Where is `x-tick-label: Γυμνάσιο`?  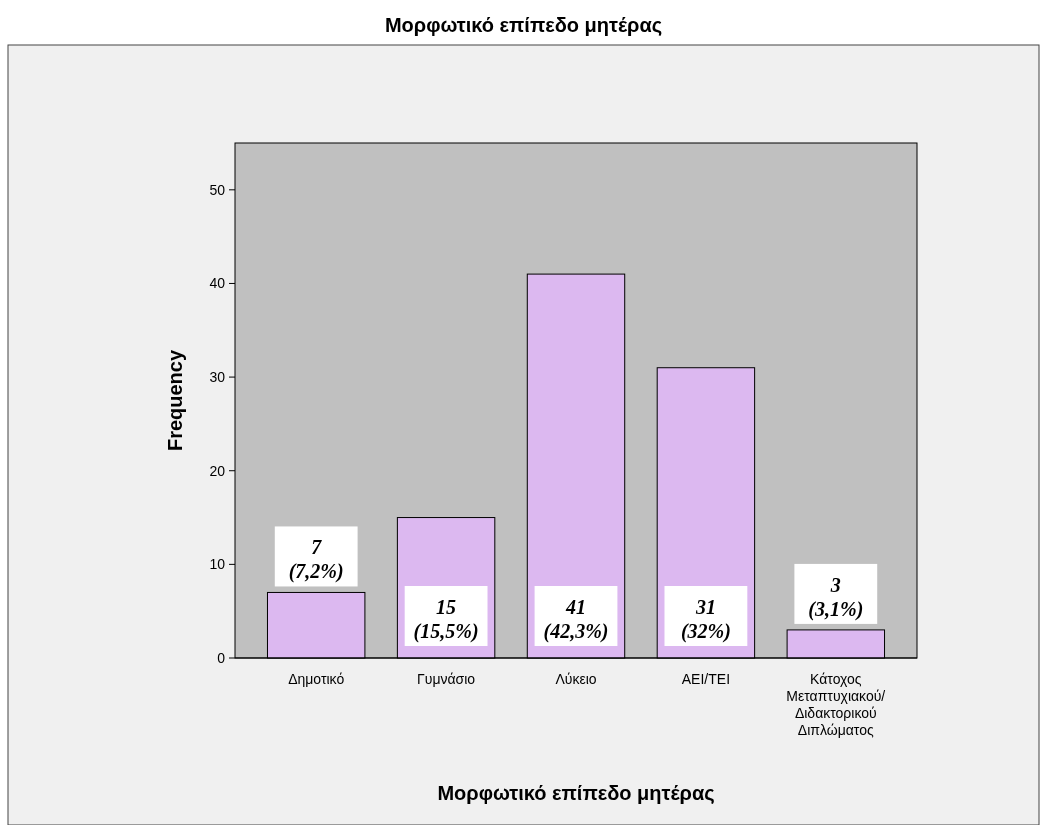 x-tick-label: Γυμνάσιο is located at coordinates (446, 679).